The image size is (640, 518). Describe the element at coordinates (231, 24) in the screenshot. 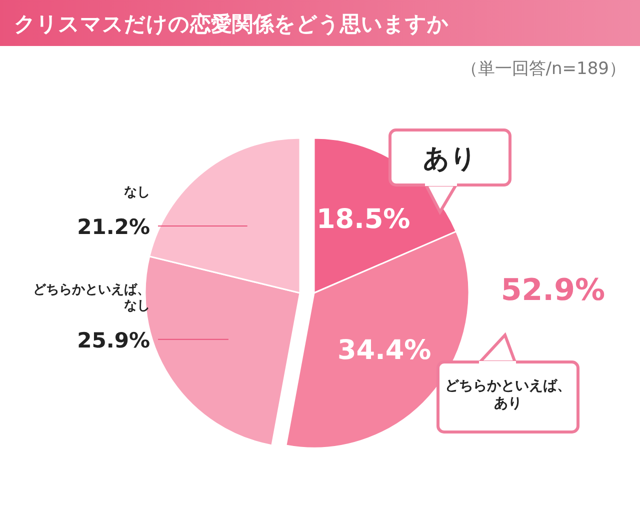

I see `chart-title: クリスマスだけの恋愛関係をどう思いますか` at that location.